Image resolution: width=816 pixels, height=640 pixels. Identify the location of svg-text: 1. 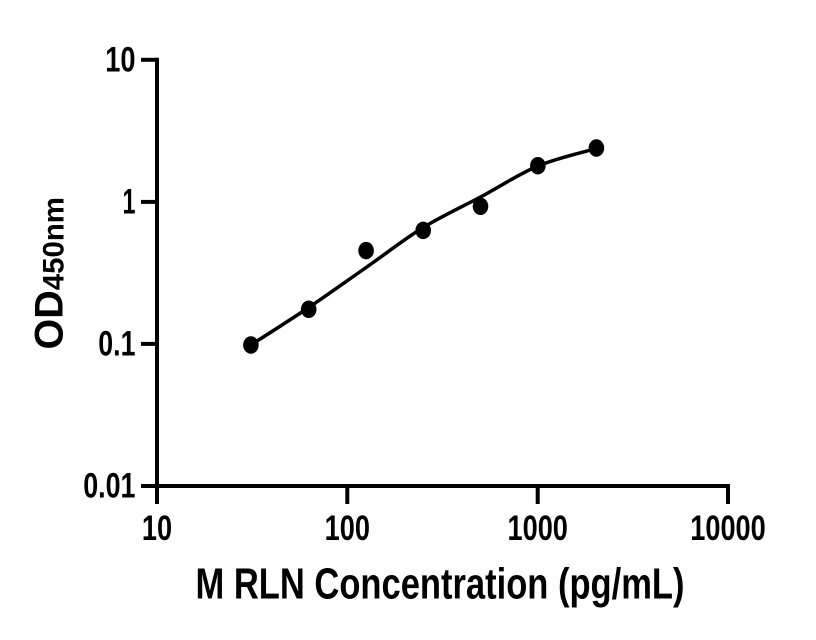
(129, 202).